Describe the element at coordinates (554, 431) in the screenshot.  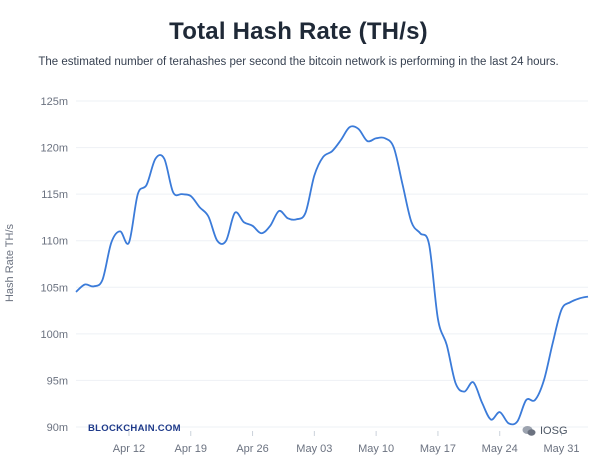
I see `watermark-label: IOSG` at that location.